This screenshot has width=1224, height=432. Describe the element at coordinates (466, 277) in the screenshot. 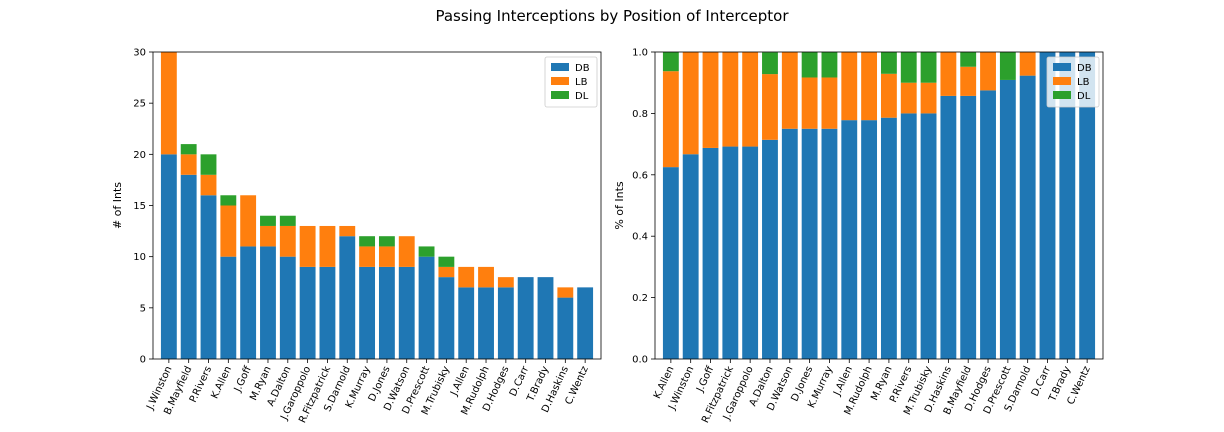

I see `bar-lb-jallen` at that location.